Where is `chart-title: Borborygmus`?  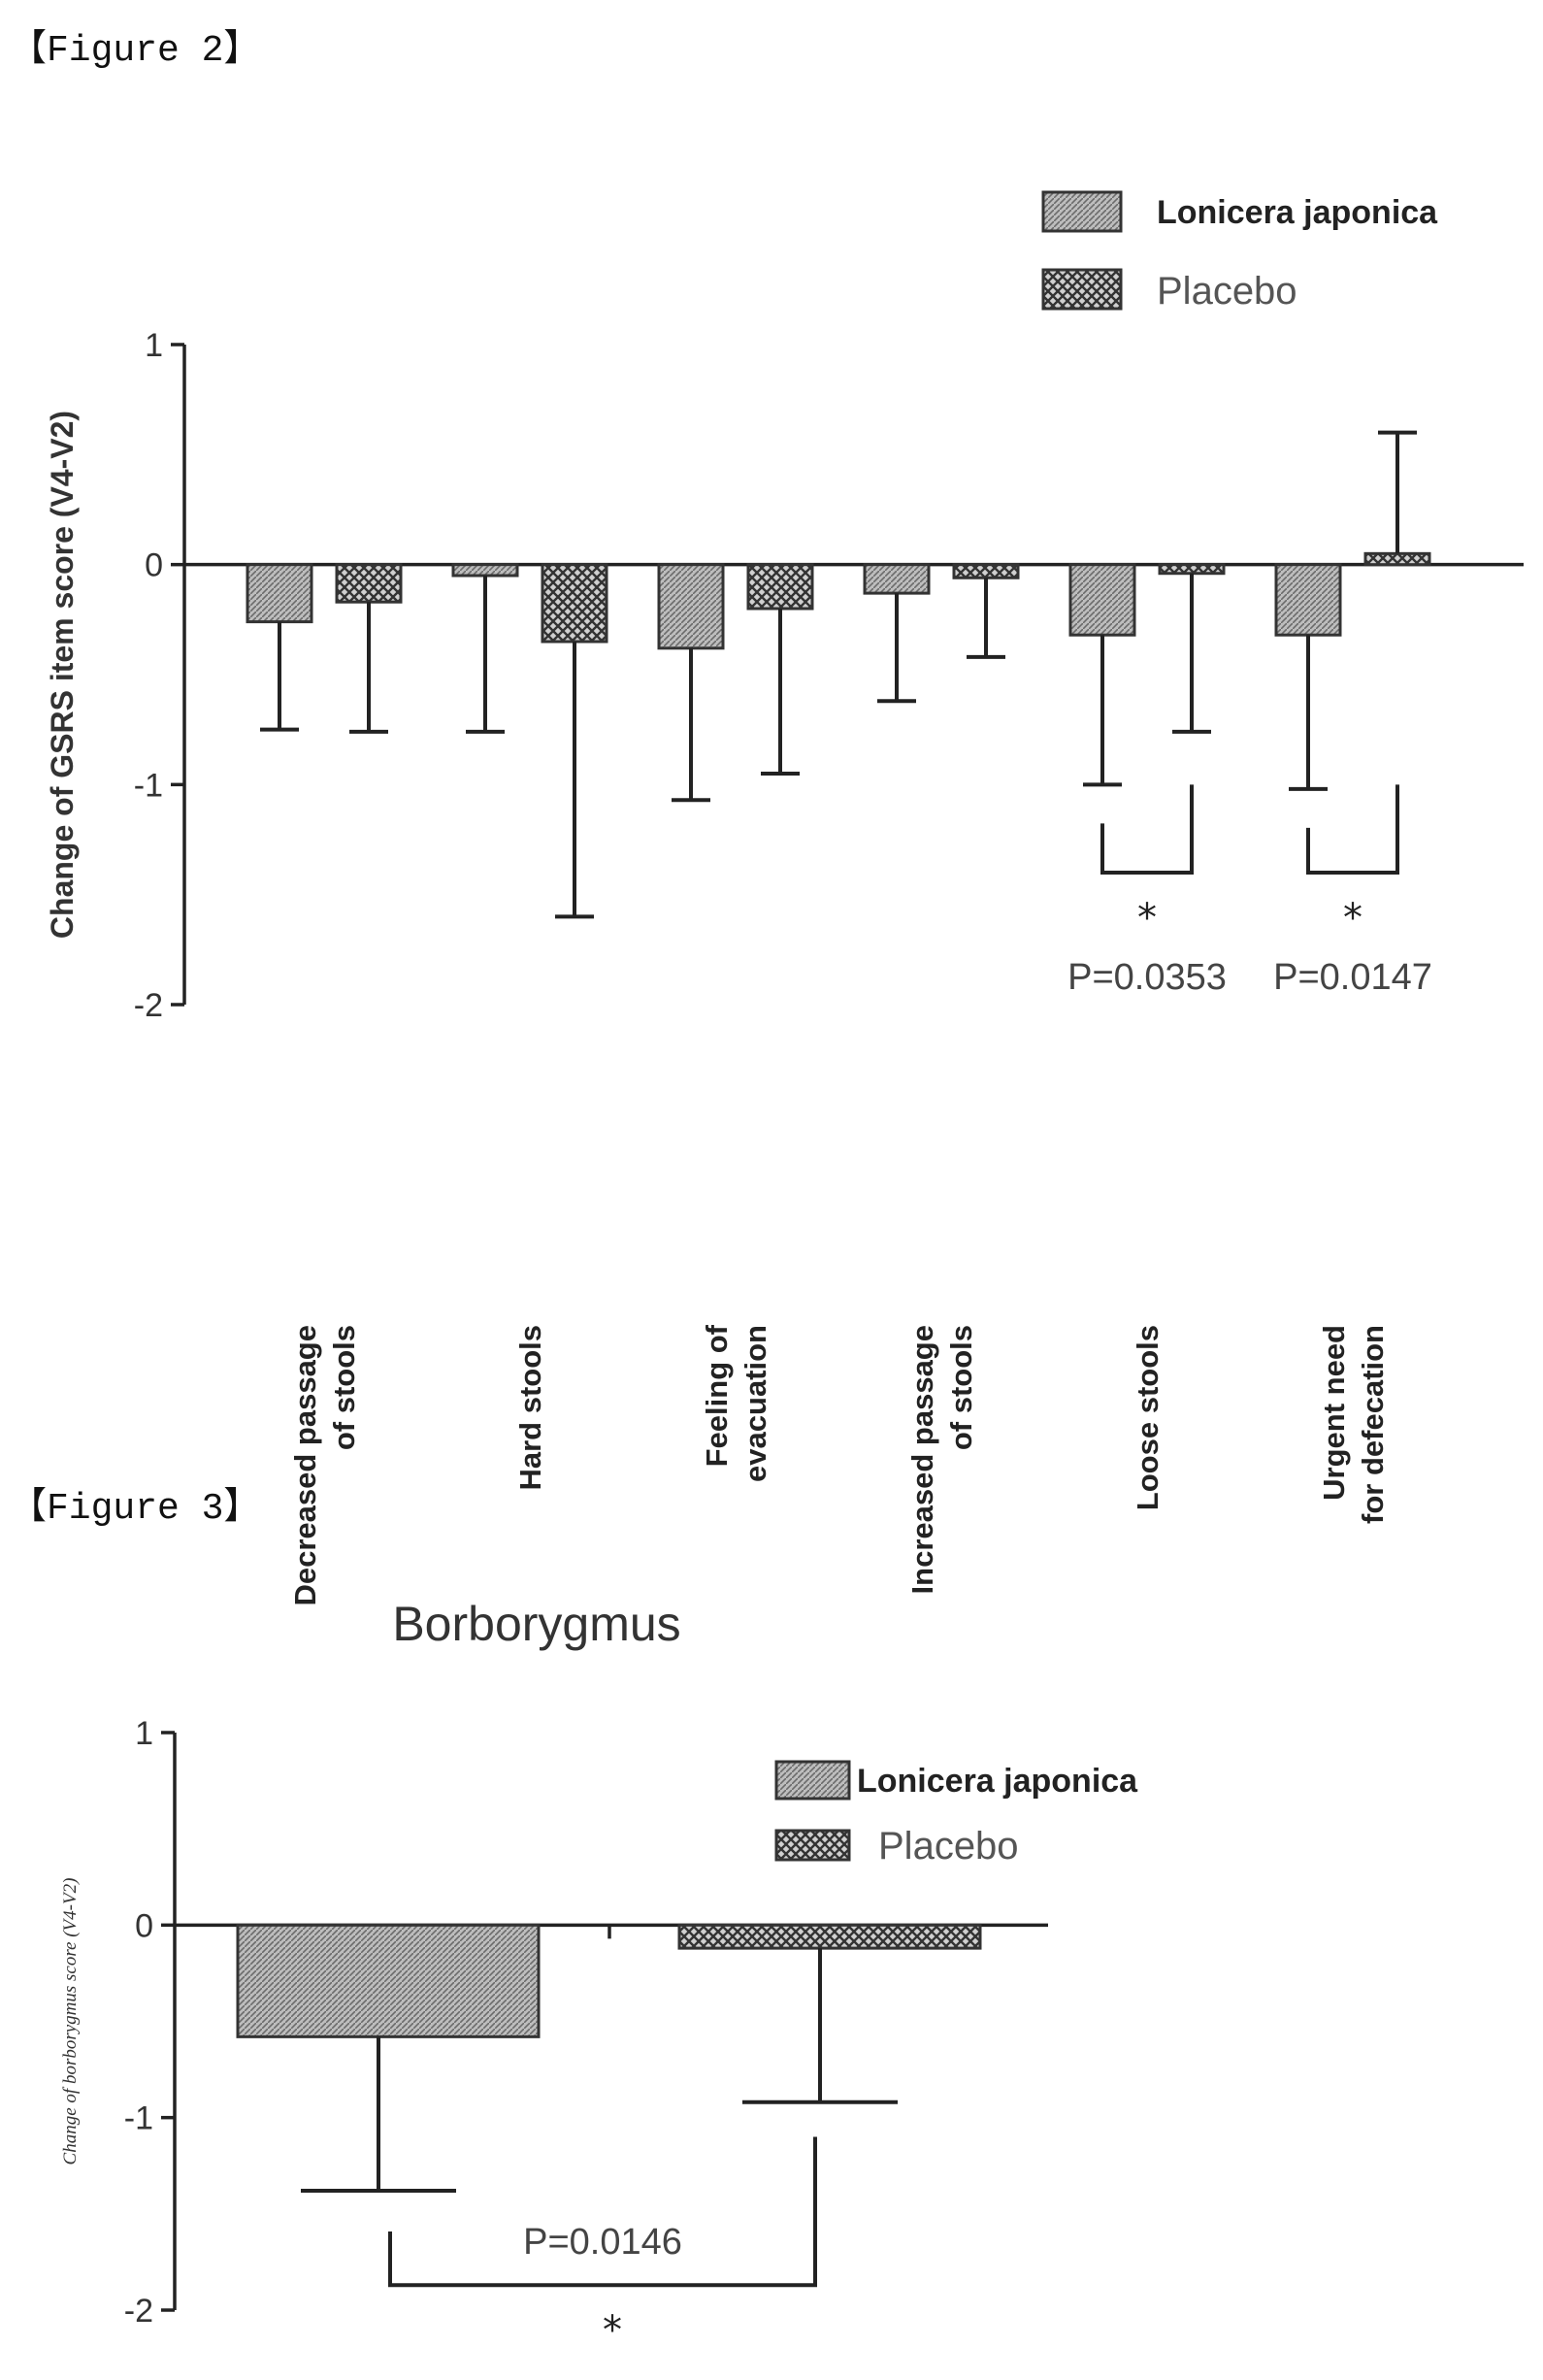
chart-title: Borborygmus is located at coordinates (536, 1624).